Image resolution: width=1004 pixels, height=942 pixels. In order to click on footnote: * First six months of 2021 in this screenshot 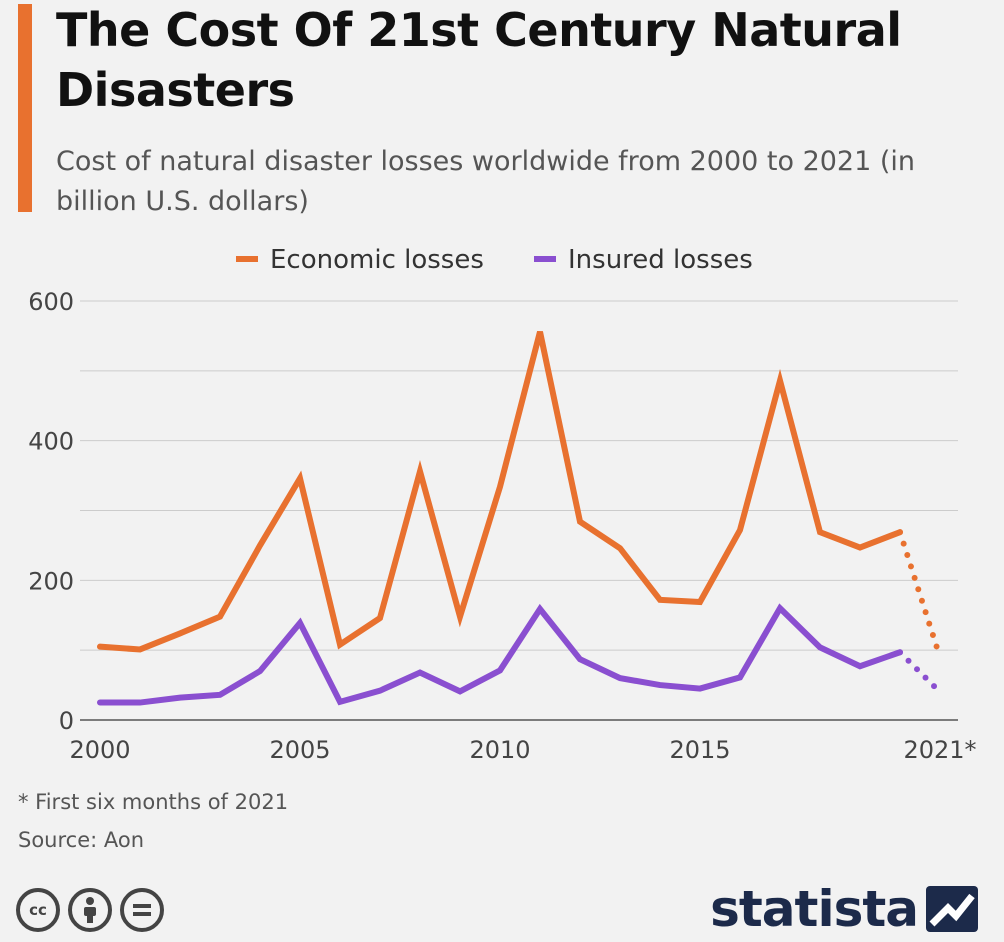, I will do `click(153, 802)`.